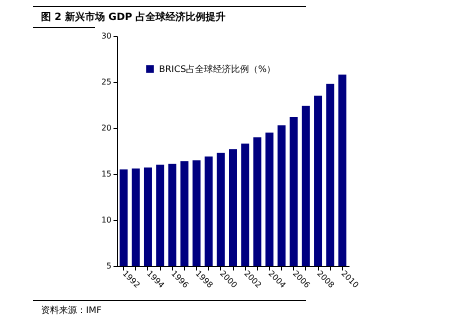 Image resolution: width=465 pixels, height=329 pixels. Describe the element at coordinates (106, 82) in the screenshot. I see `y-tick-label: 25` at that location.